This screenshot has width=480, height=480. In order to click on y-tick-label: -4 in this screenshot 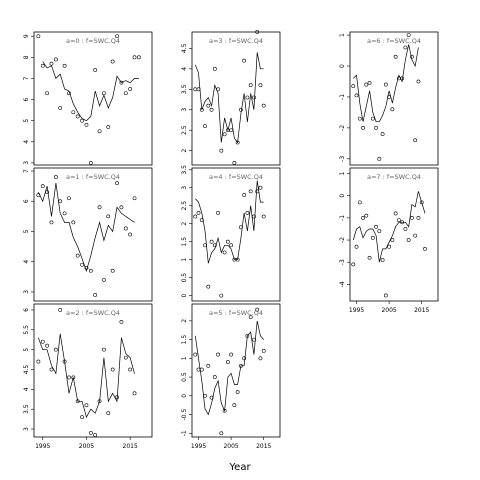, I will do `click(342, 284)`.